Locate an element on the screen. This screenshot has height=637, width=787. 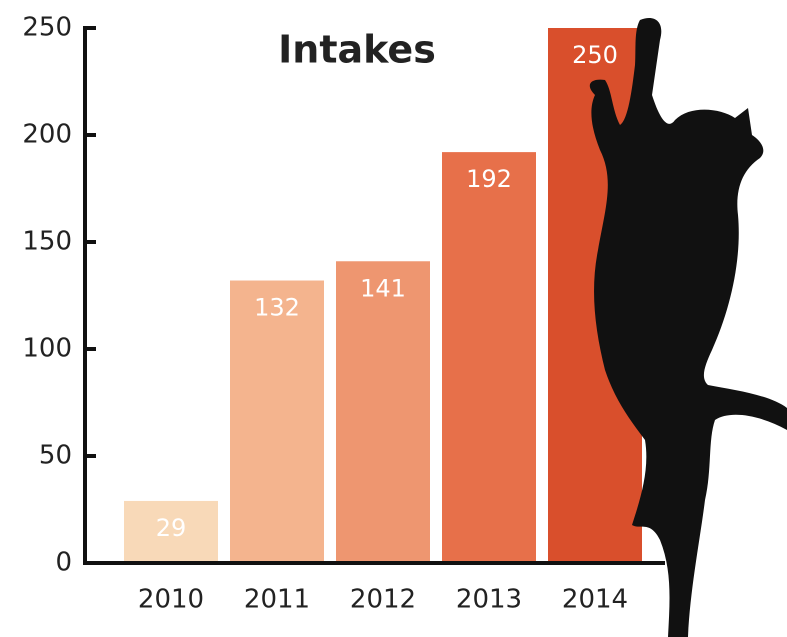
y-tick-label: 250 is located at coordinates (47, 28).